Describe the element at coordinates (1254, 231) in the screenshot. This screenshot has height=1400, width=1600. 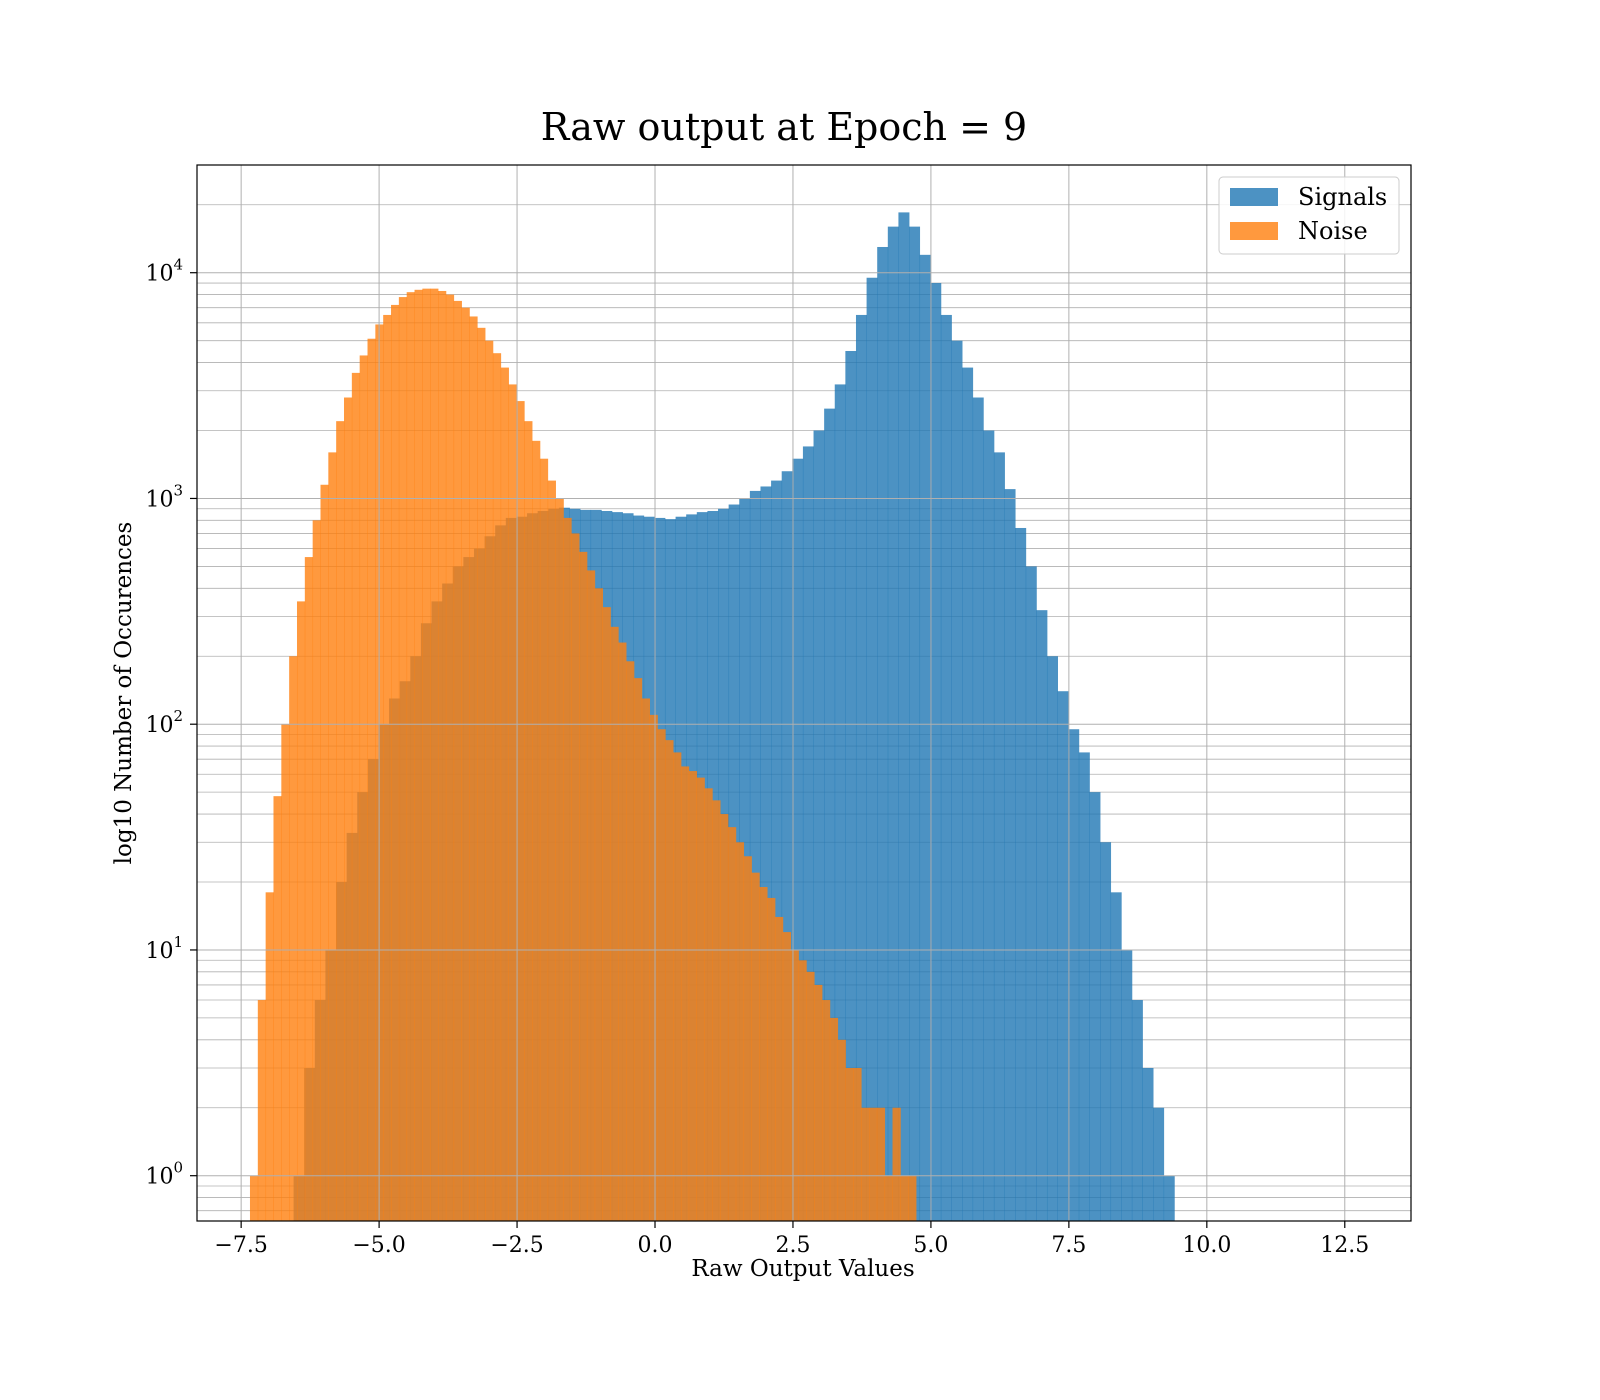
I see `legend-swatch-noise` at that location.